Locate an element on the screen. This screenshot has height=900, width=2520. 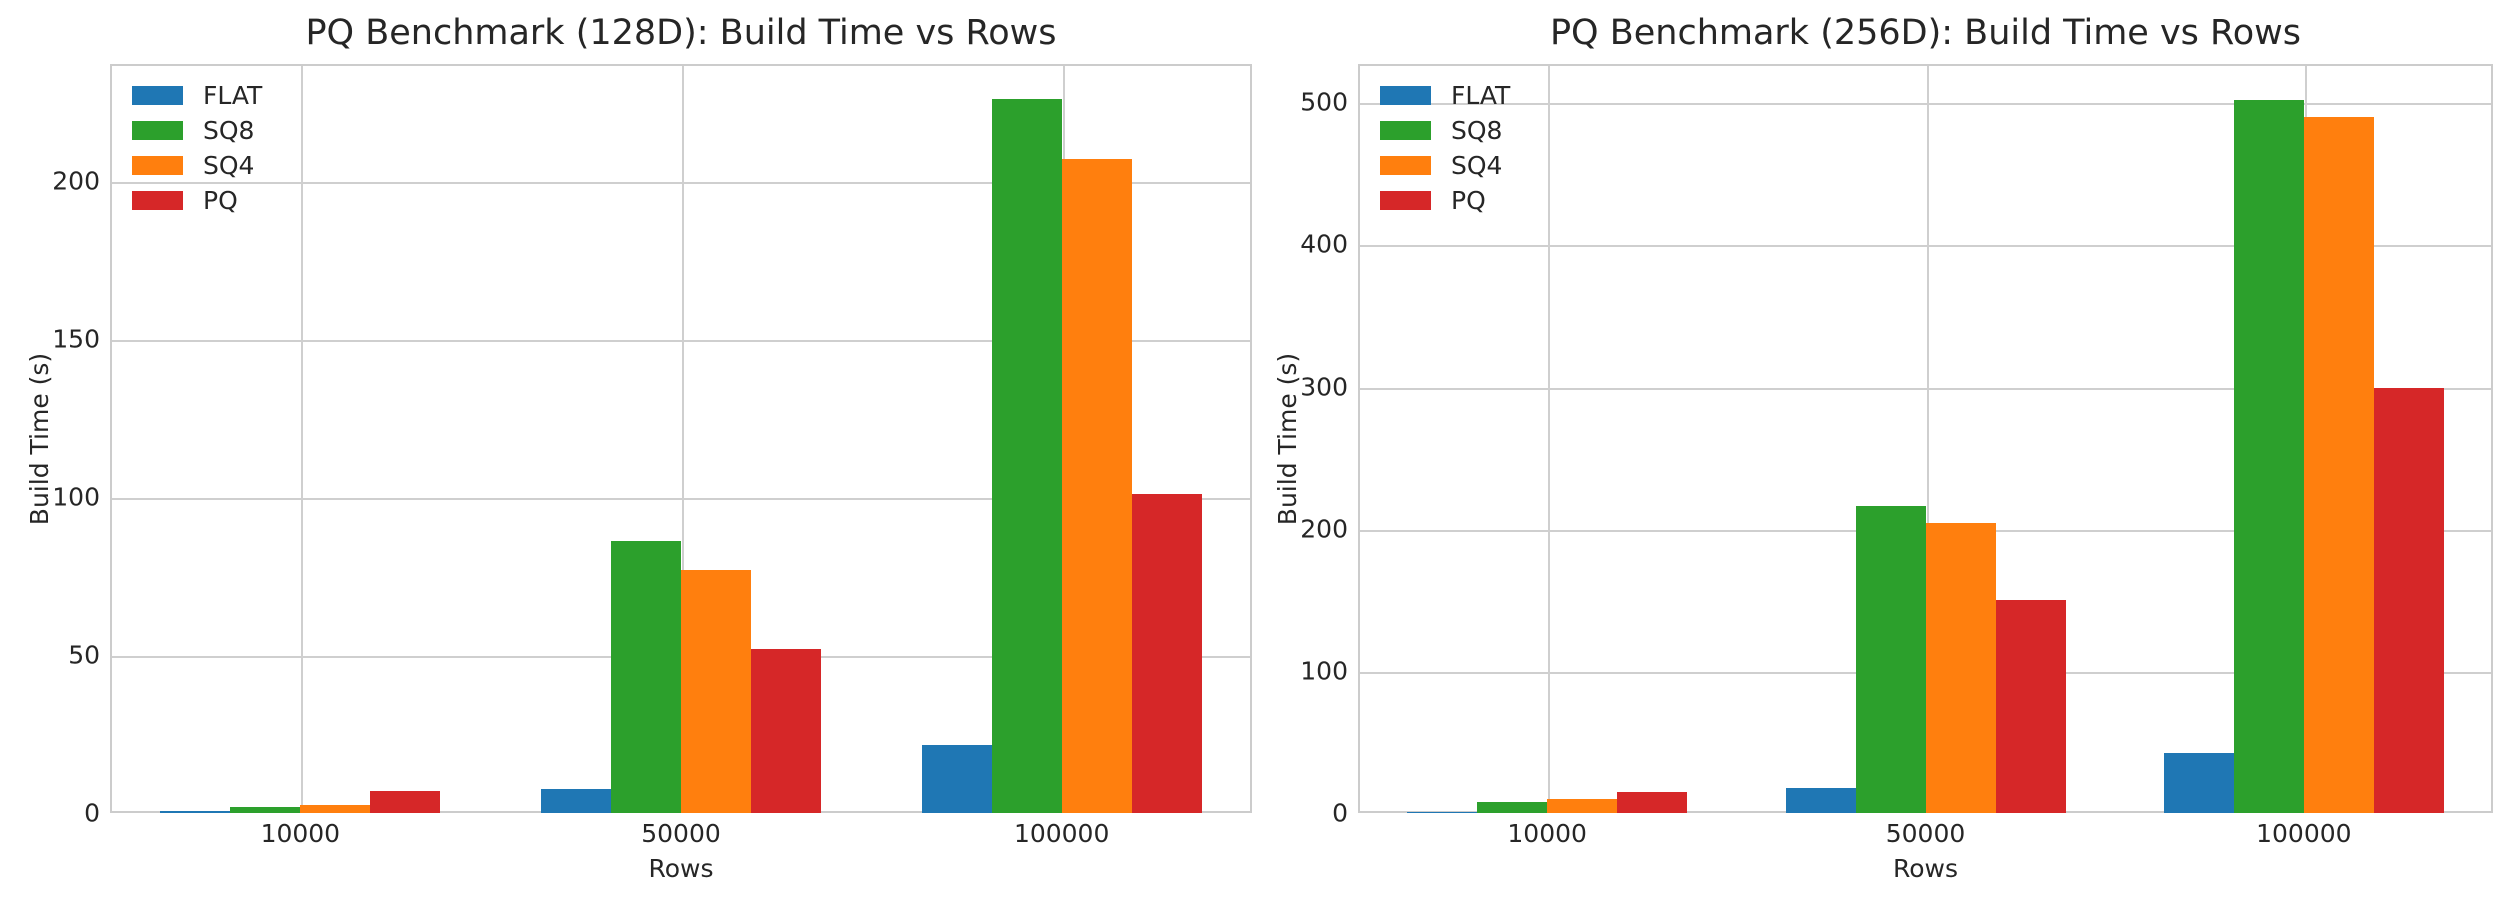
x-axis-label-256d: Rows is located at coordinates (1925, 868).